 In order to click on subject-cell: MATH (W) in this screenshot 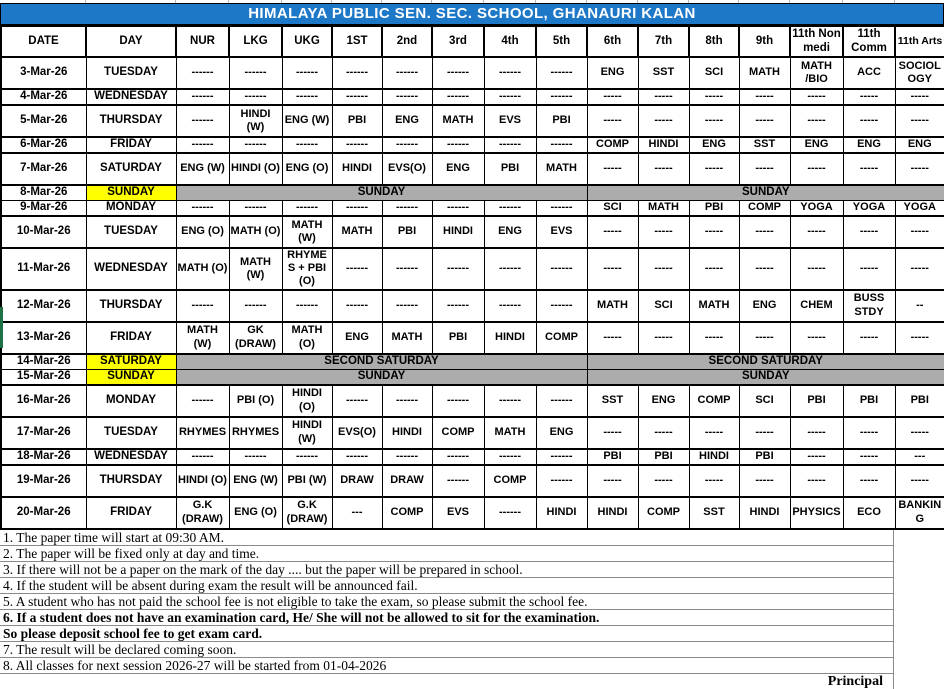, I will do `click(202, 337)`.